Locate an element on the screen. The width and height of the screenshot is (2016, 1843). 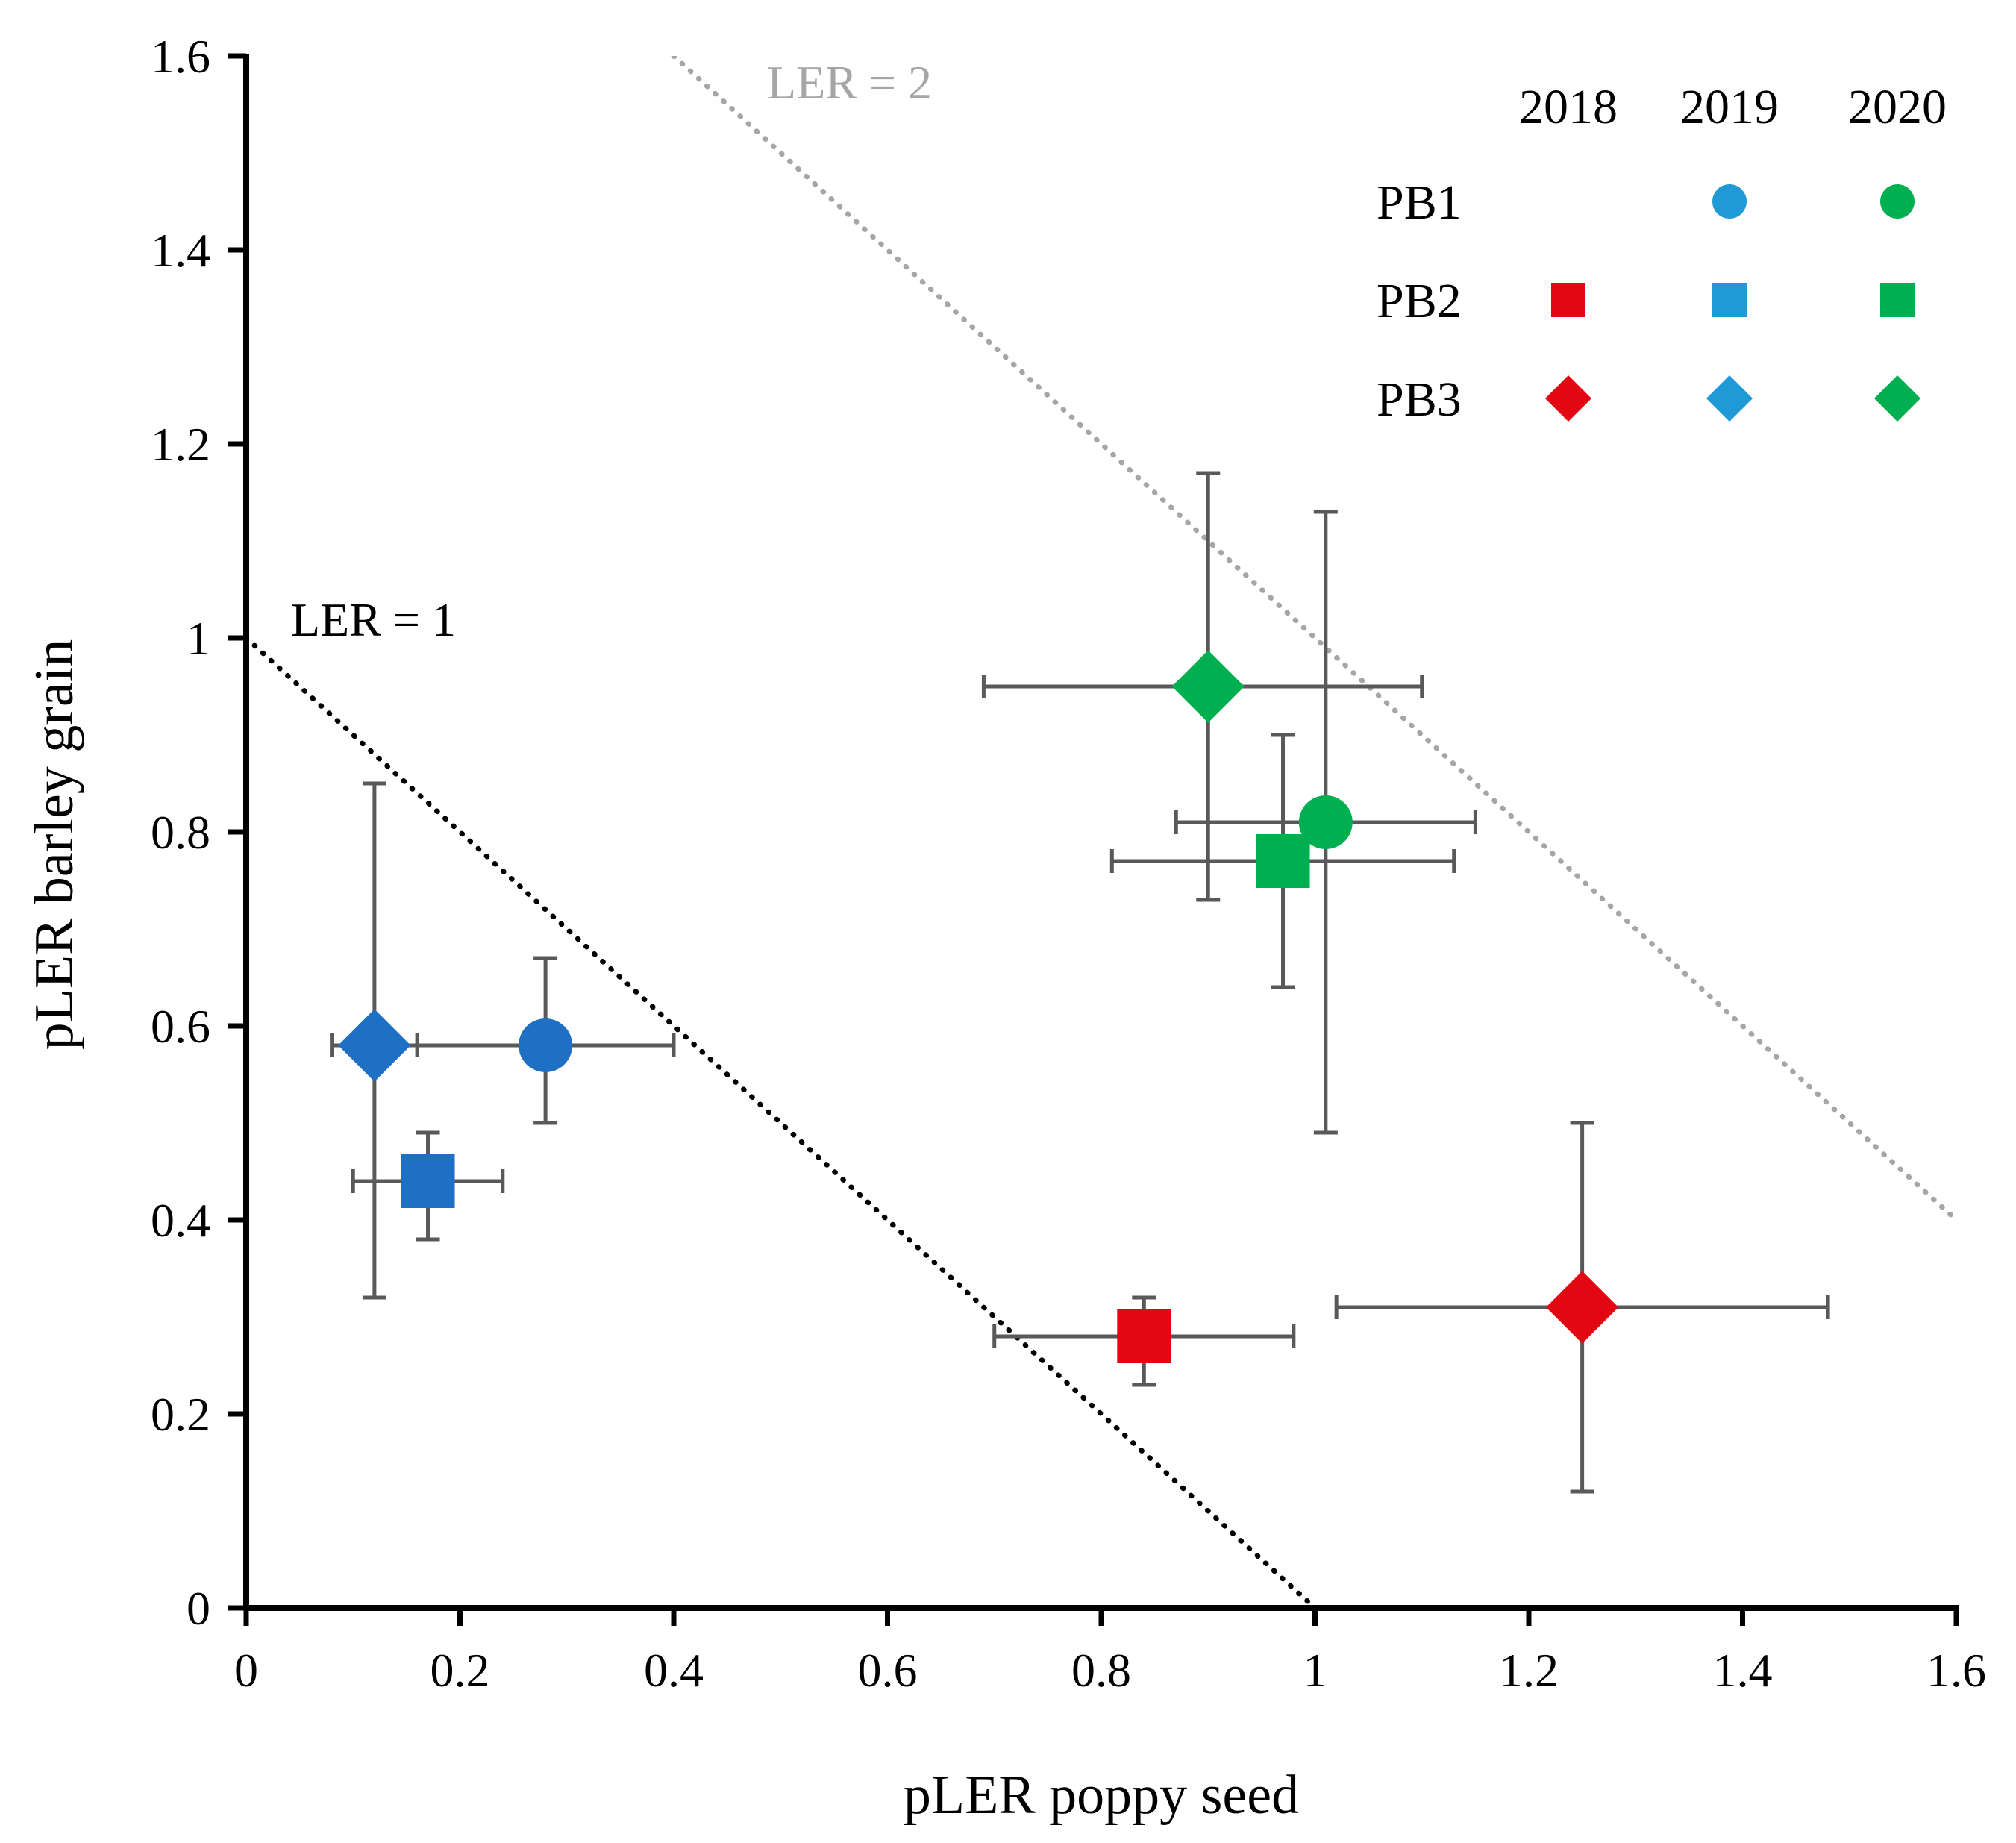
point-pb2-2018 is located at coordinates (1144, 1336).